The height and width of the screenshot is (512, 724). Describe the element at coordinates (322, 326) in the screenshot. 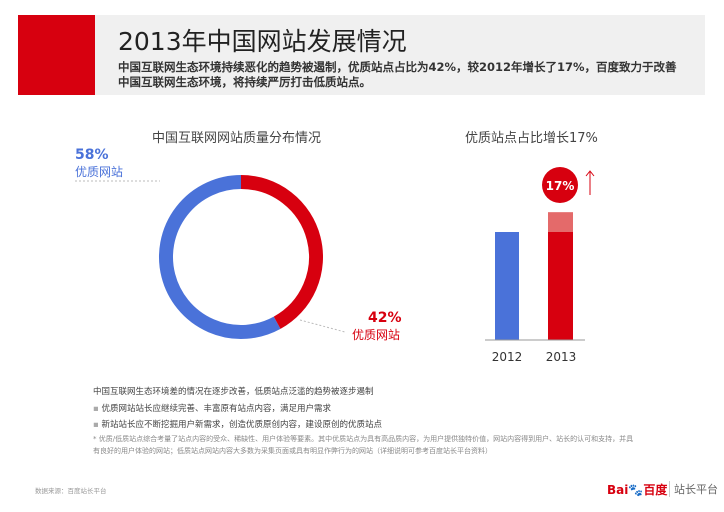

I see `leader-line` at that location.